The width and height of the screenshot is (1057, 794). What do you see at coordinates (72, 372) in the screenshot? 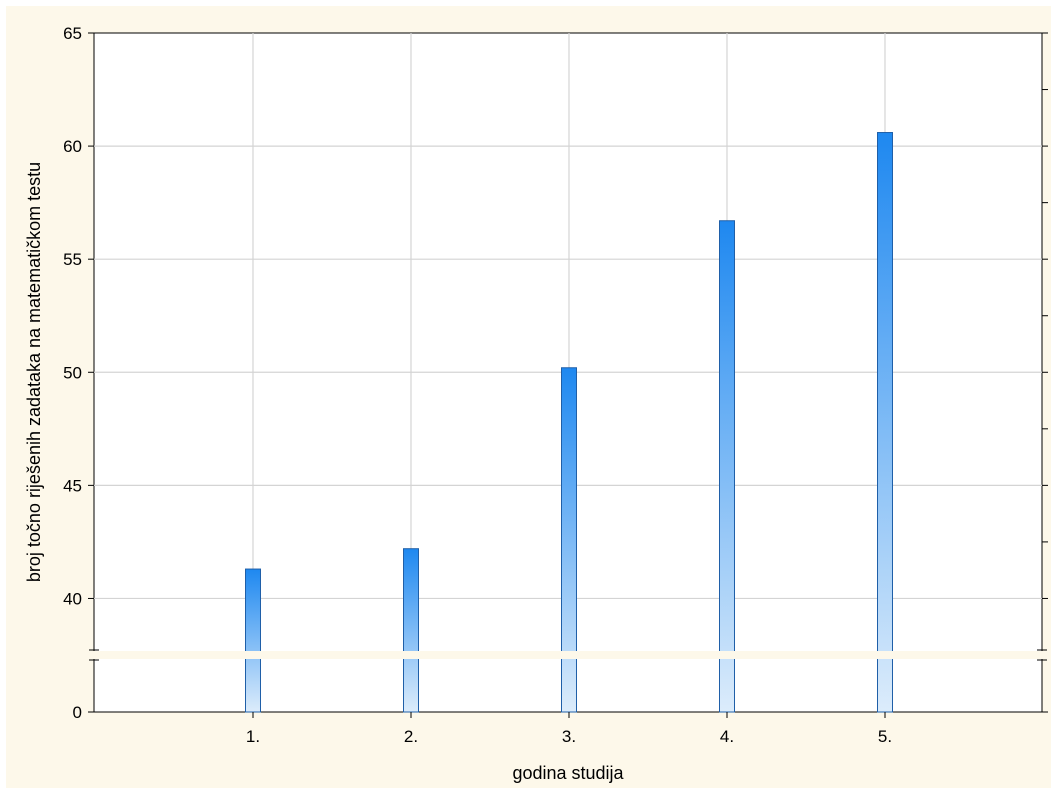
I see `y-tick-label: 50` at bounding box center [72, 372].